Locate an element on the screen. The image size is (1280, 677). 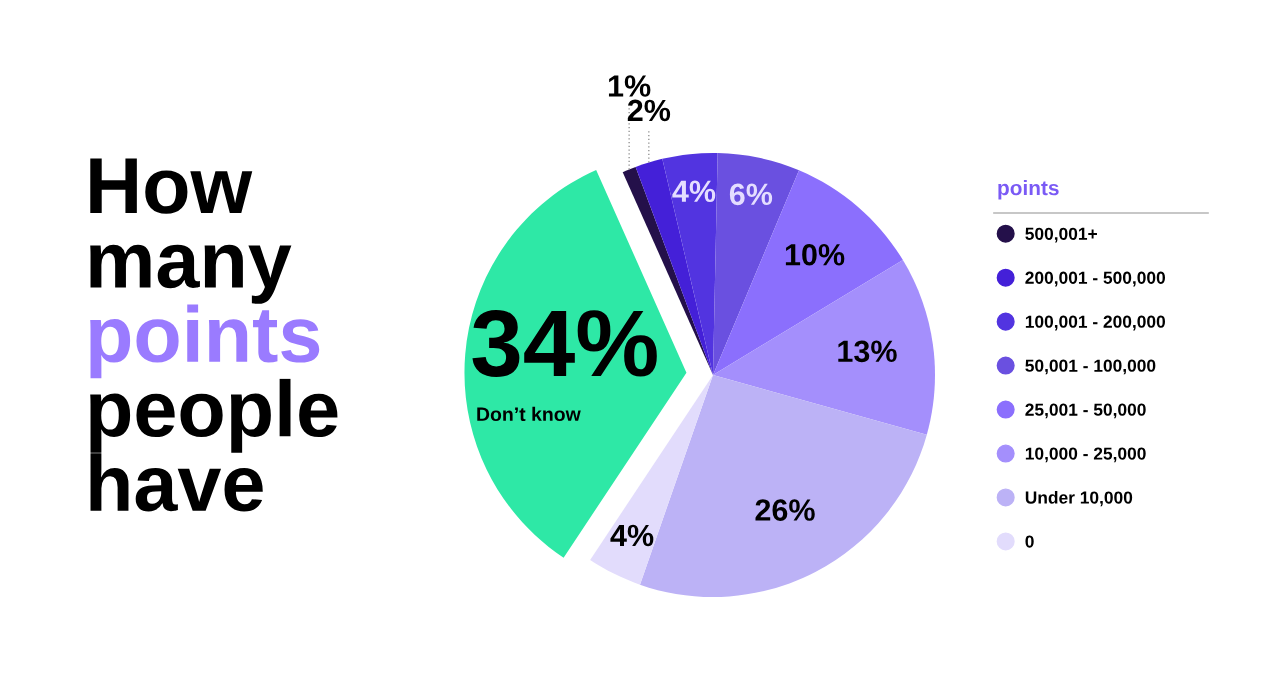
data-label: 26% is located at coordinates (785, 510).